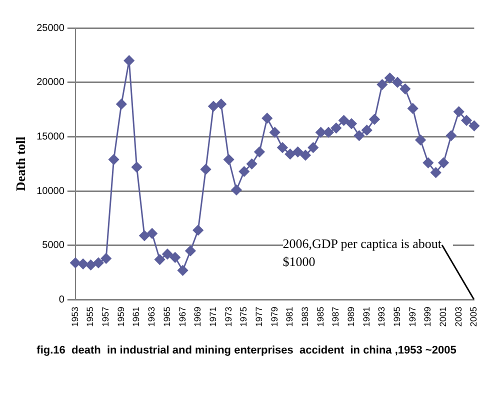 The width and height of the screenshot is (488, 407). Describe the element at coordinates (443, 316) in the screenshot. I see `x-tick-label: 2001` at that location.